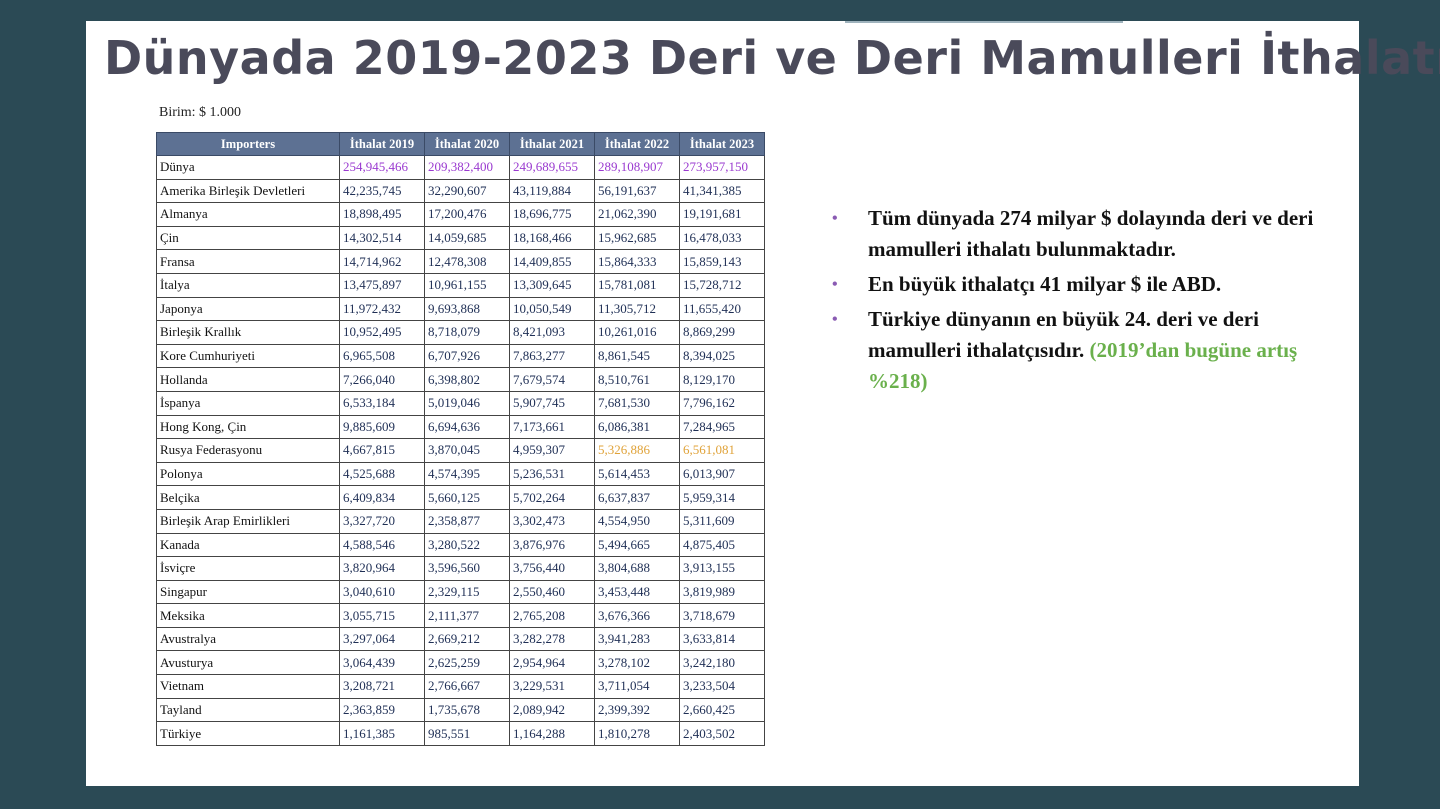 The image size is (1440, 809). I want to click on value-cell: 273,957,150, so click(722, 167).